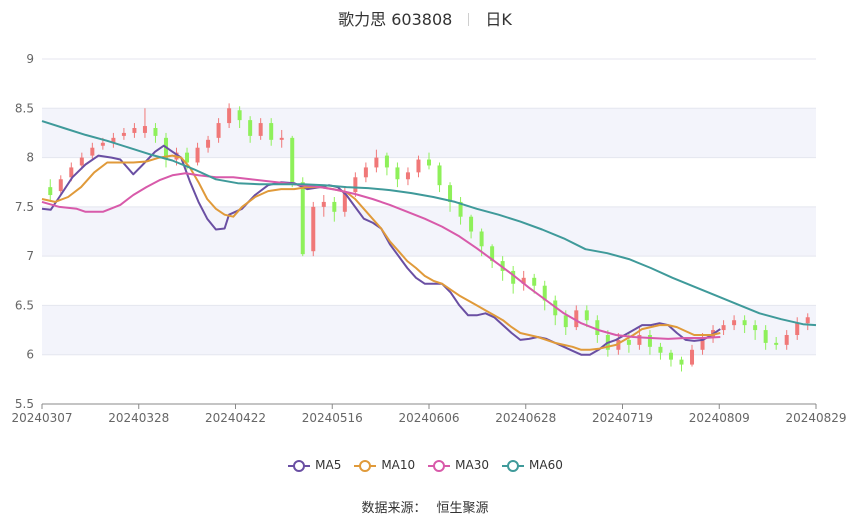  I want to click on source-label: 数据来源：, so click(394, 508).